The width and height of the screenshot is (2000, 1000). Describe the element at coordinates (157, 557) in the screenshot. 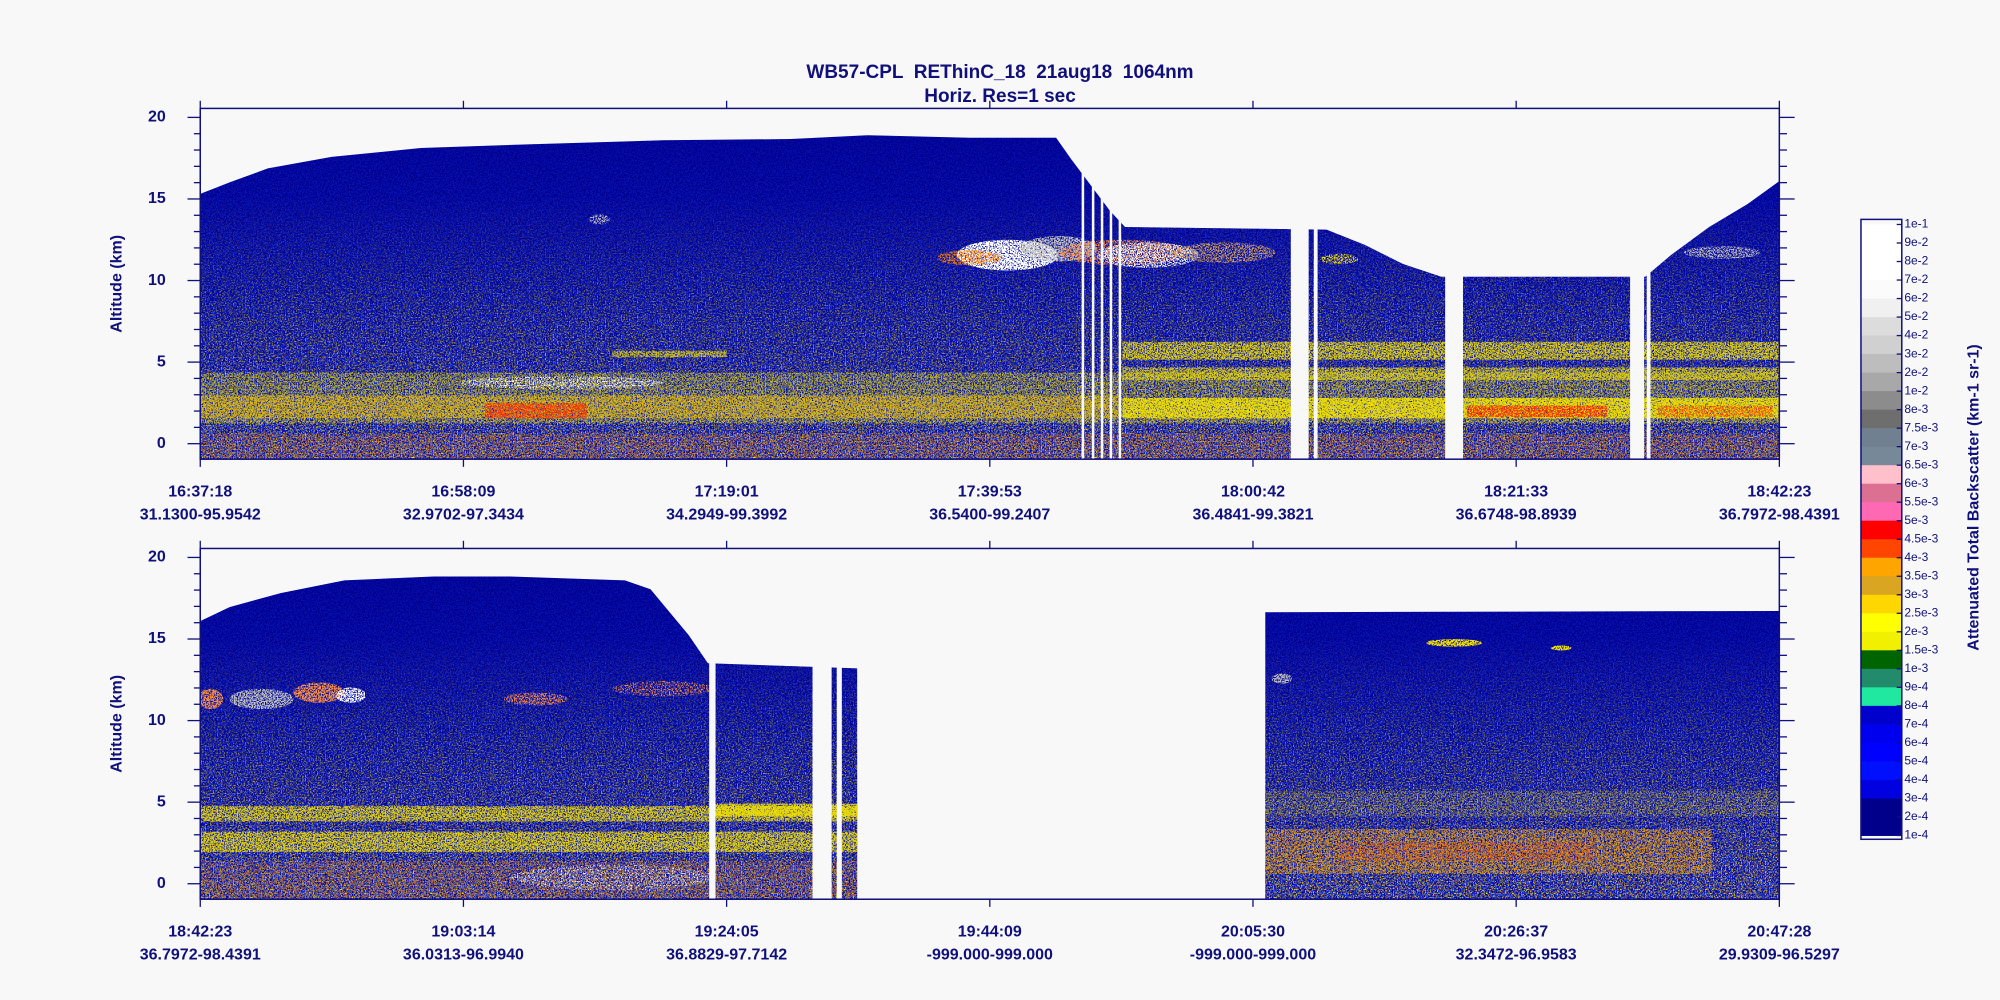

I see `y-tick-label: 20` at that location.